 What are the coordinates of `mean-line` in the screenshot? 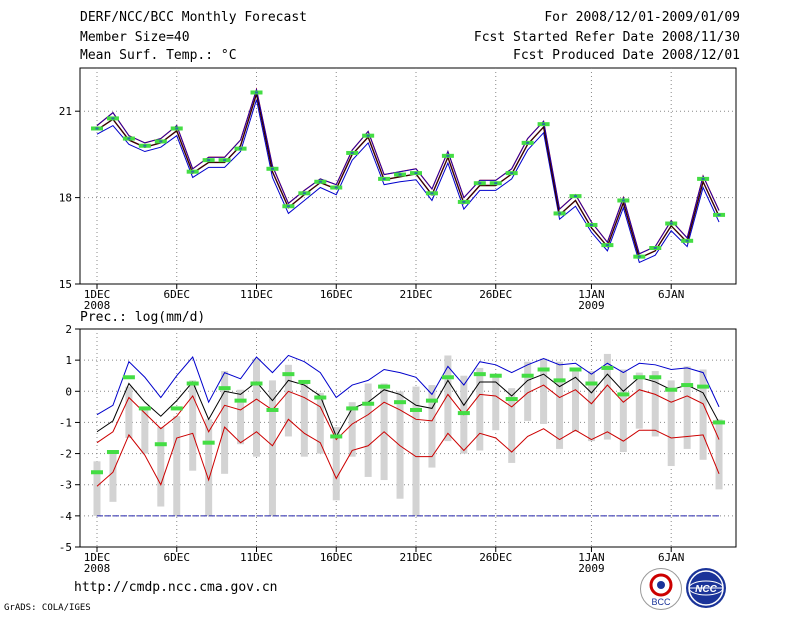 It's located at (408, 405).